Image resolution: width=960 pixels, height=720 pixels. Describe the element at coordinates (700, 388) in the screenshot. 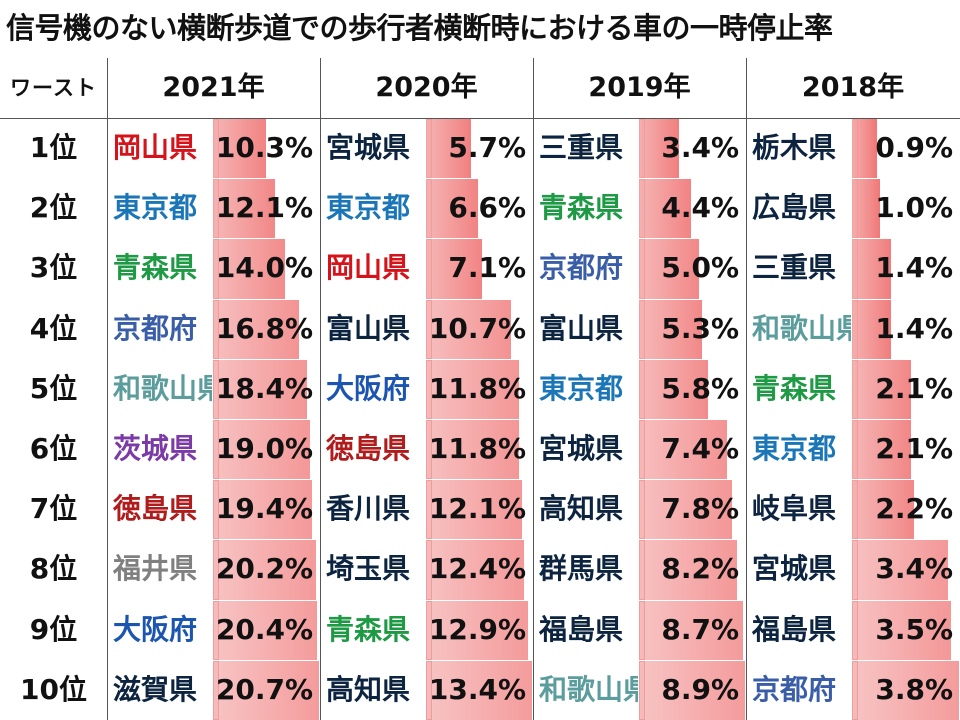

I see `stop-rate-value: 5.8%` at that location.